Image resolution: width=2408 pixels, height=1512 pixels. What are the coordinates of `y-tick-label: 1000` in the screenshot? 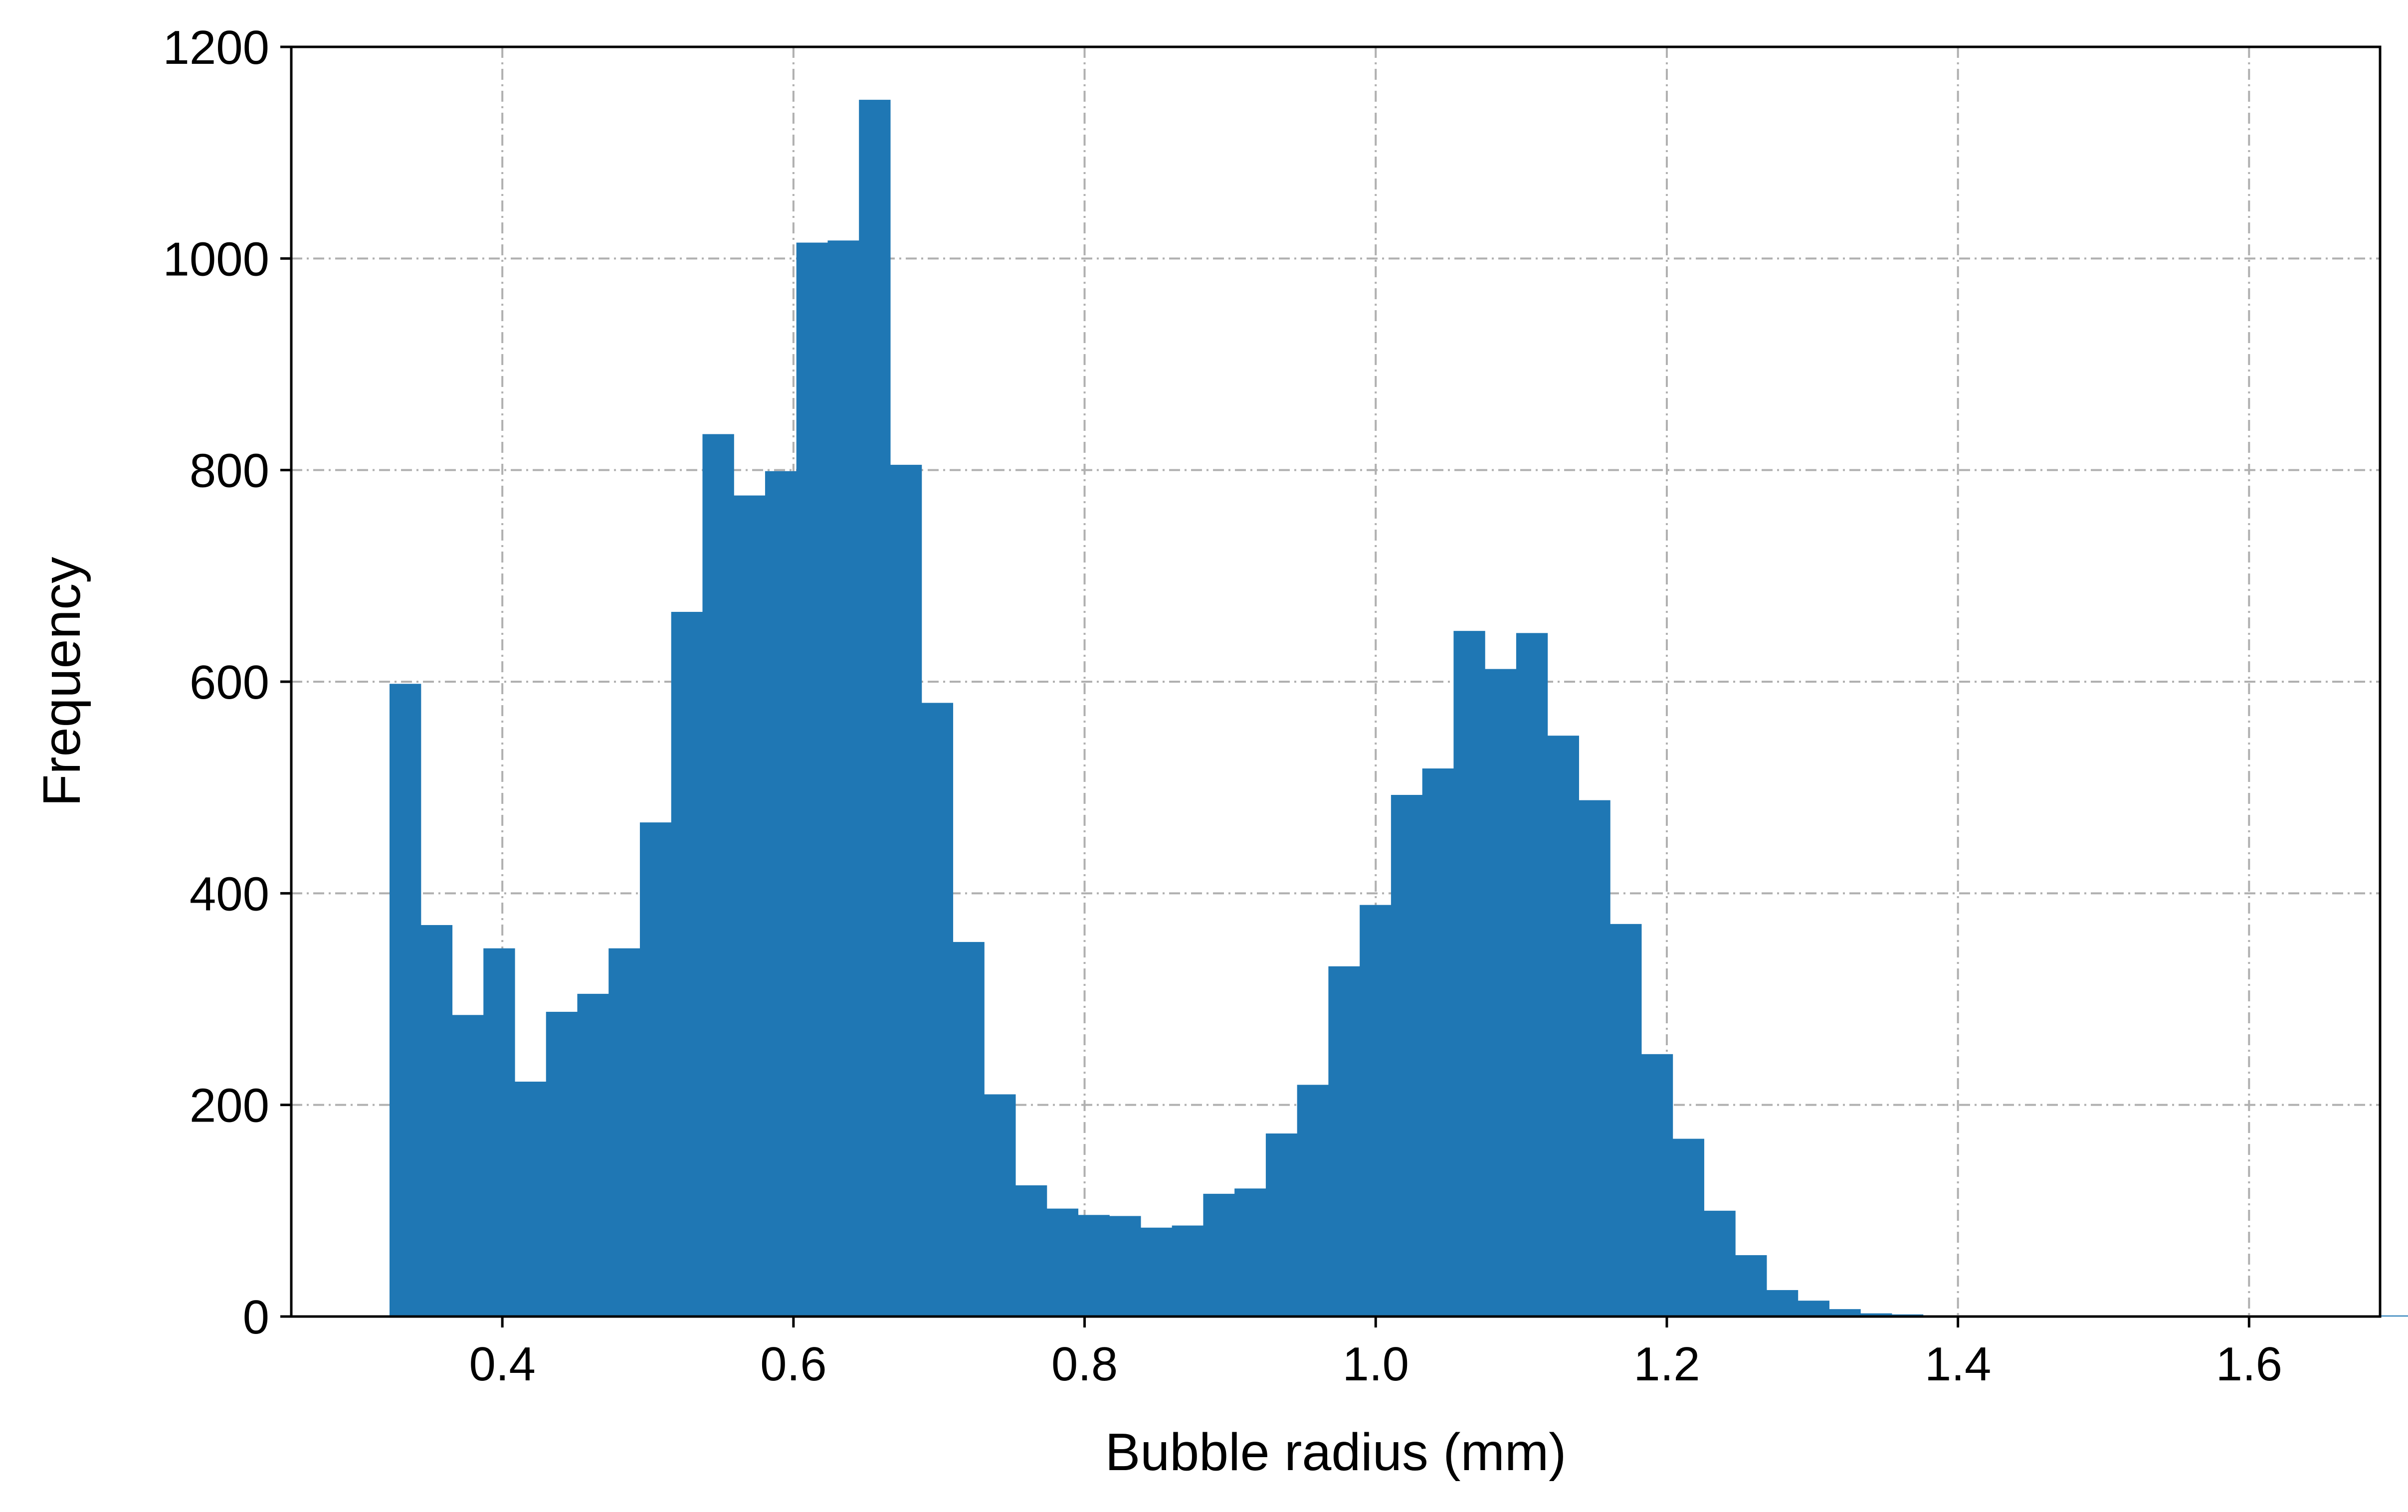 It's located at (216, 259).